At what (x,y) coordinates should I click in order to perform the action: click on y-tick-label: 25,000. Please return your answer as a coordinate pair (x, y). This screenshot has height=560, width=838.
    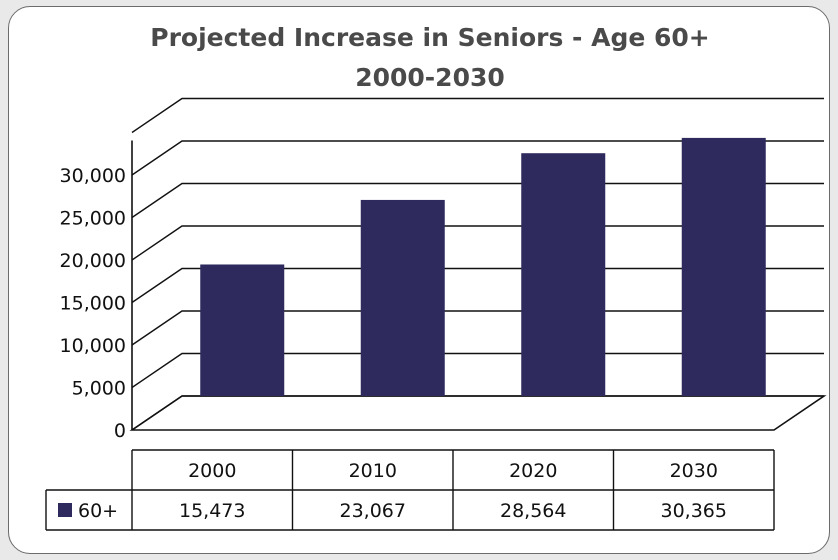
    Looking at the image, I should click on (93, 219).